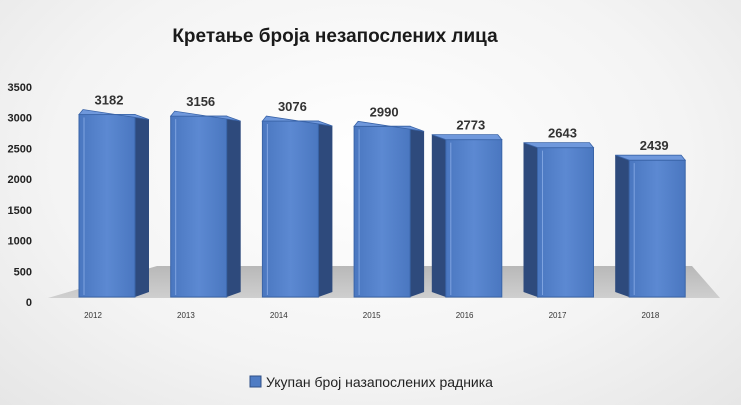 This screenshot has width=741, height=405. I want to click on x-tick-label: 2018, so click(651, 315).